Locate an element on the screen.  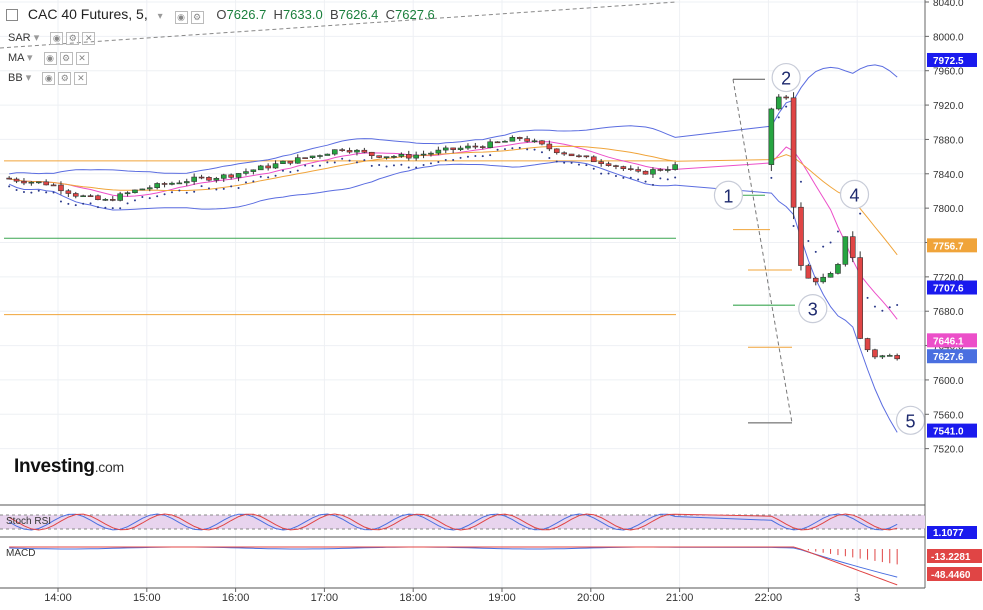
header-menu-icon is located at coordinates (12, 15).